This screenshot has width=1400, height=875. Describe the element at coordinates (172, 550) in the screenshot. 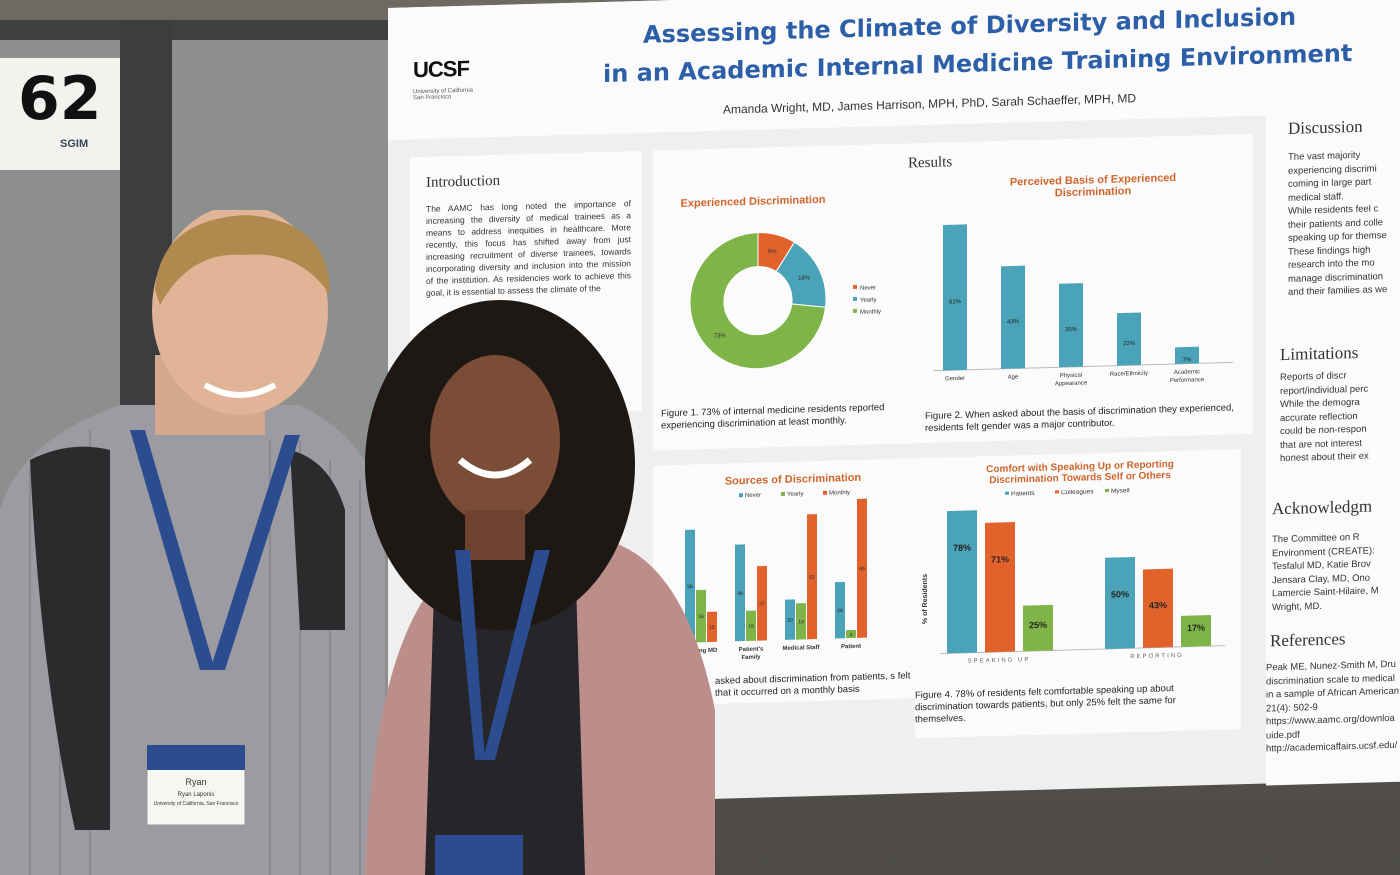

I see `man-lanyard-left` at that location.